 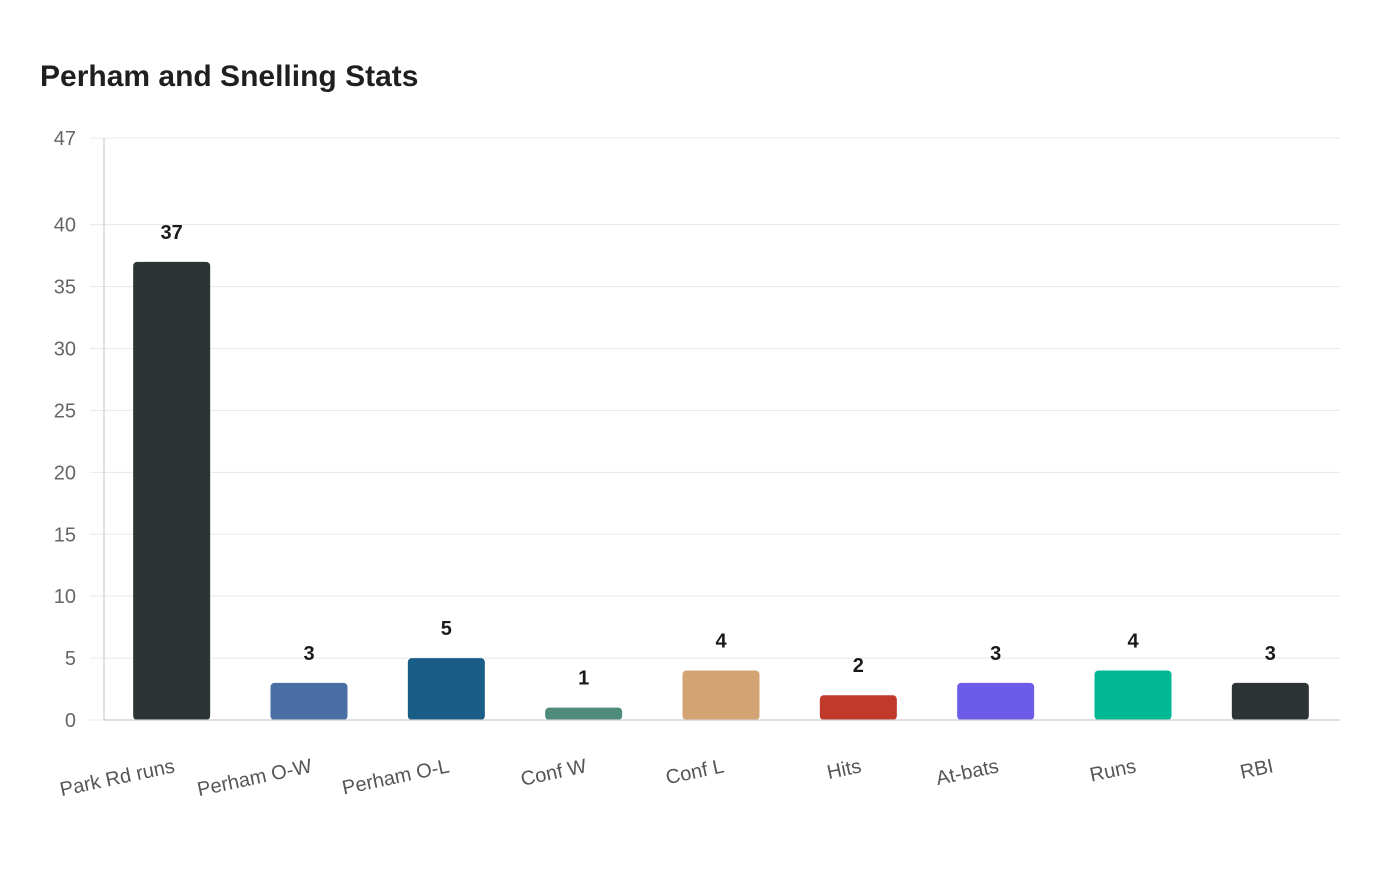 What do you see at coordinates (65, 288) in the screenshot?
I see `y-tick-label: 35` at bounding box center [65, 288].